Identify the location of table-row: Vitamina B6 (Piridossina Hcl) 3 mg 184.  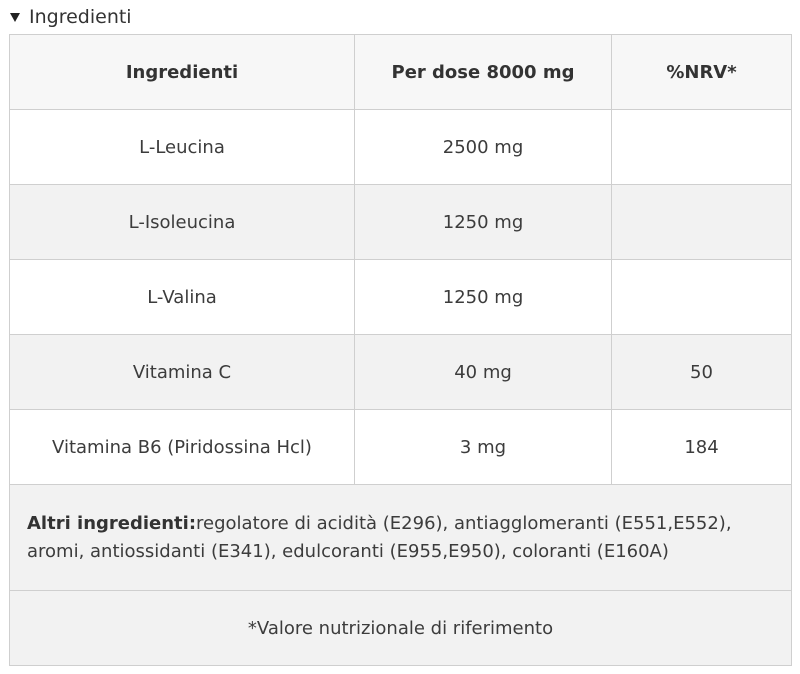
(400, 447).